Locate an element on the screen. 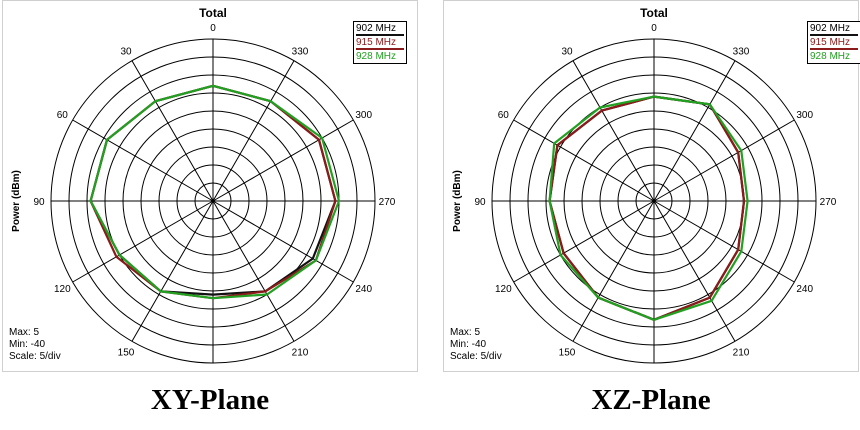  xy-max-label: Max: 5 is located at coordinates (24, 332).